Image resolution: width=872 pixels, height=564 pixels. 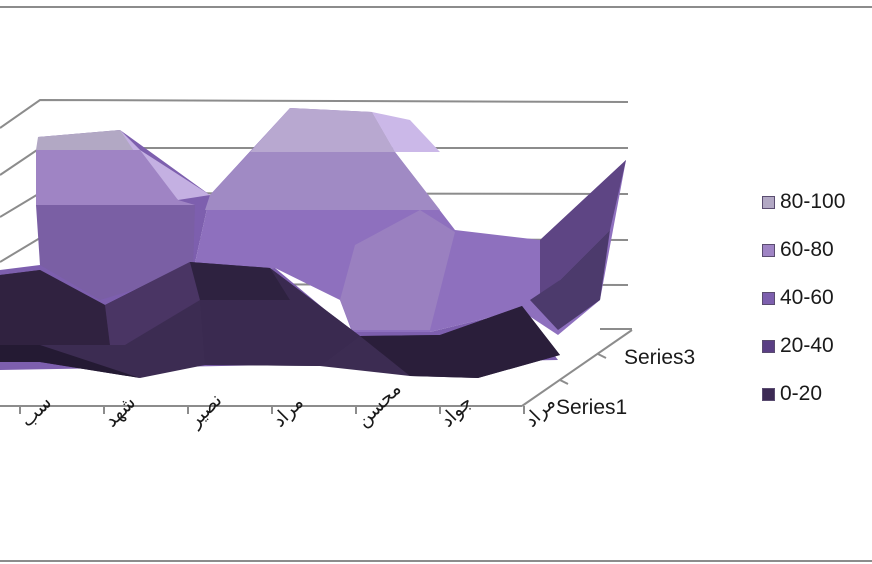 What do you see at coordinates (807, 297) in the screenshot?
I see `legend-label-40-60: 40-60` at bounding box center [807, 297].